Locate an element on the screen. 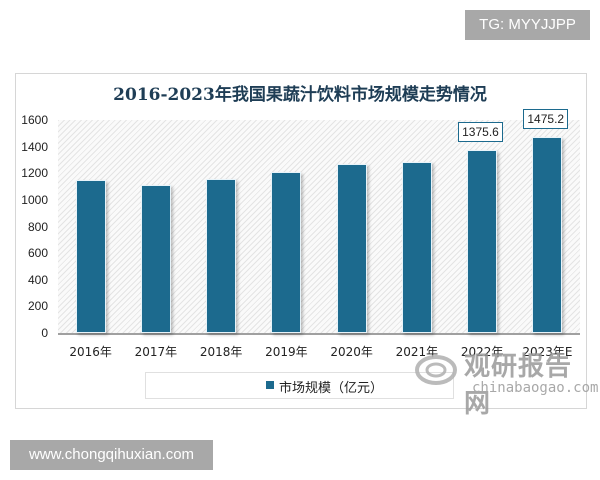  y-tick-label: 400 is located at coordinates (37, 279).